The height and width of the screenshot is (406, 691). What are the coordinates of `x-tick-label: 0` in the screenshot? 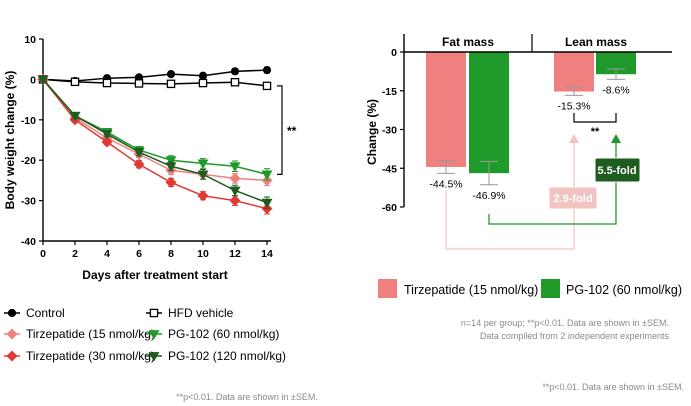 It's located at (43, 254).